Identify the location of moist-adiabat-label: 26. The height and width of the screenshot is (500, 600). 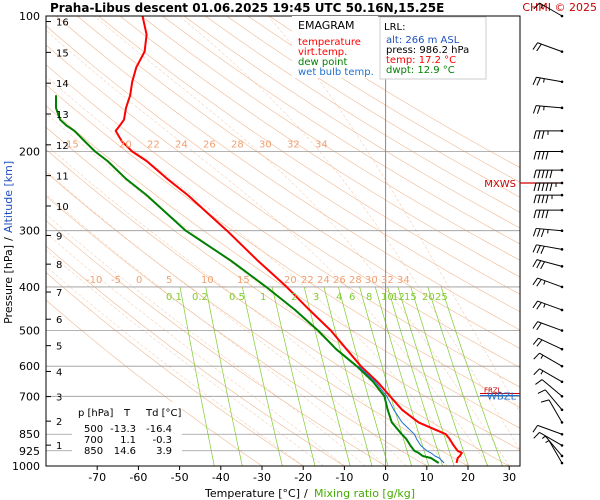
(339, 280).